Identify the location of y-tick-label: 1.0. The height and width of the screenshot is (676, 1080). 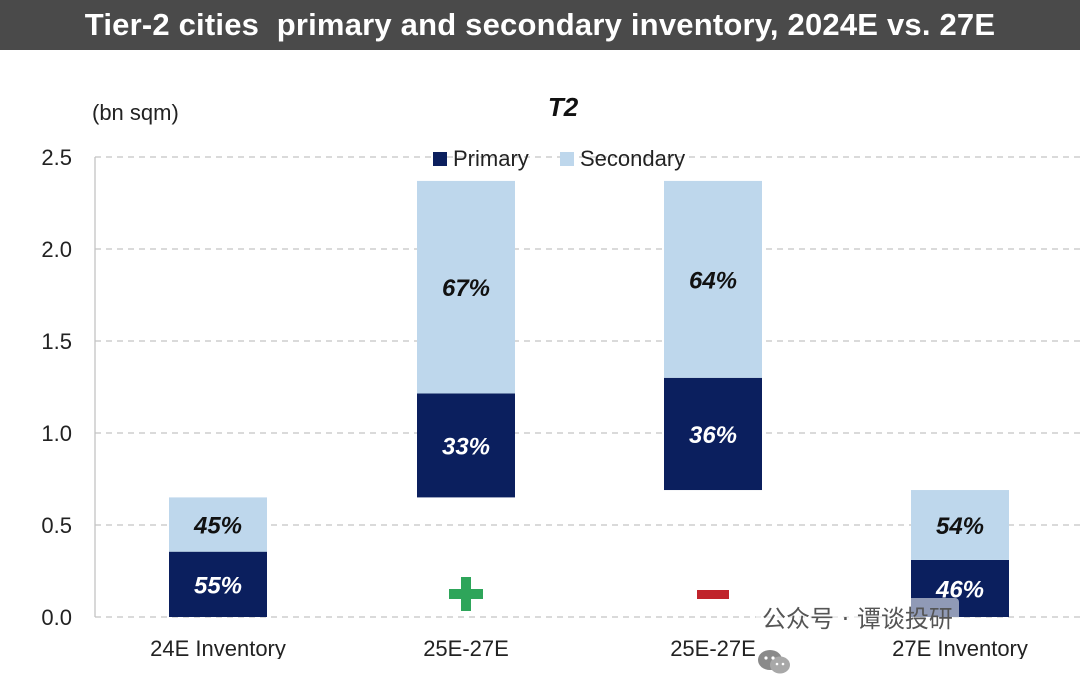
(56, 433).